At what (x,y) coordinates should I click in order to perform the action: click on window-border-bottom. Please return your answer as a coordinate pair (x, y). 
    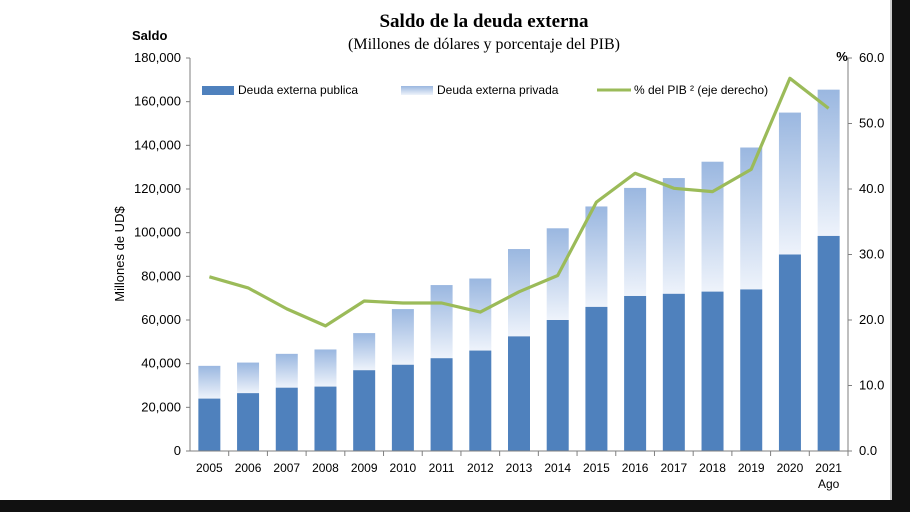
    Looking at the image, I should click on (455, 506).